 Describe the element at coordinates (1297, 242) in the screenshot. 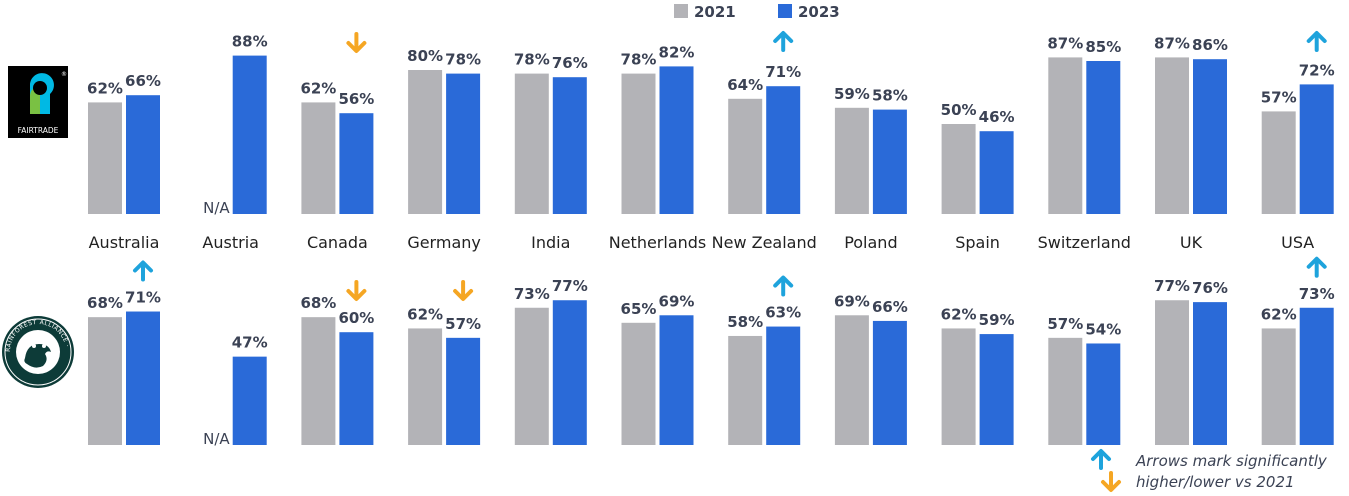

I see `category-label-usa: USA` at that location.